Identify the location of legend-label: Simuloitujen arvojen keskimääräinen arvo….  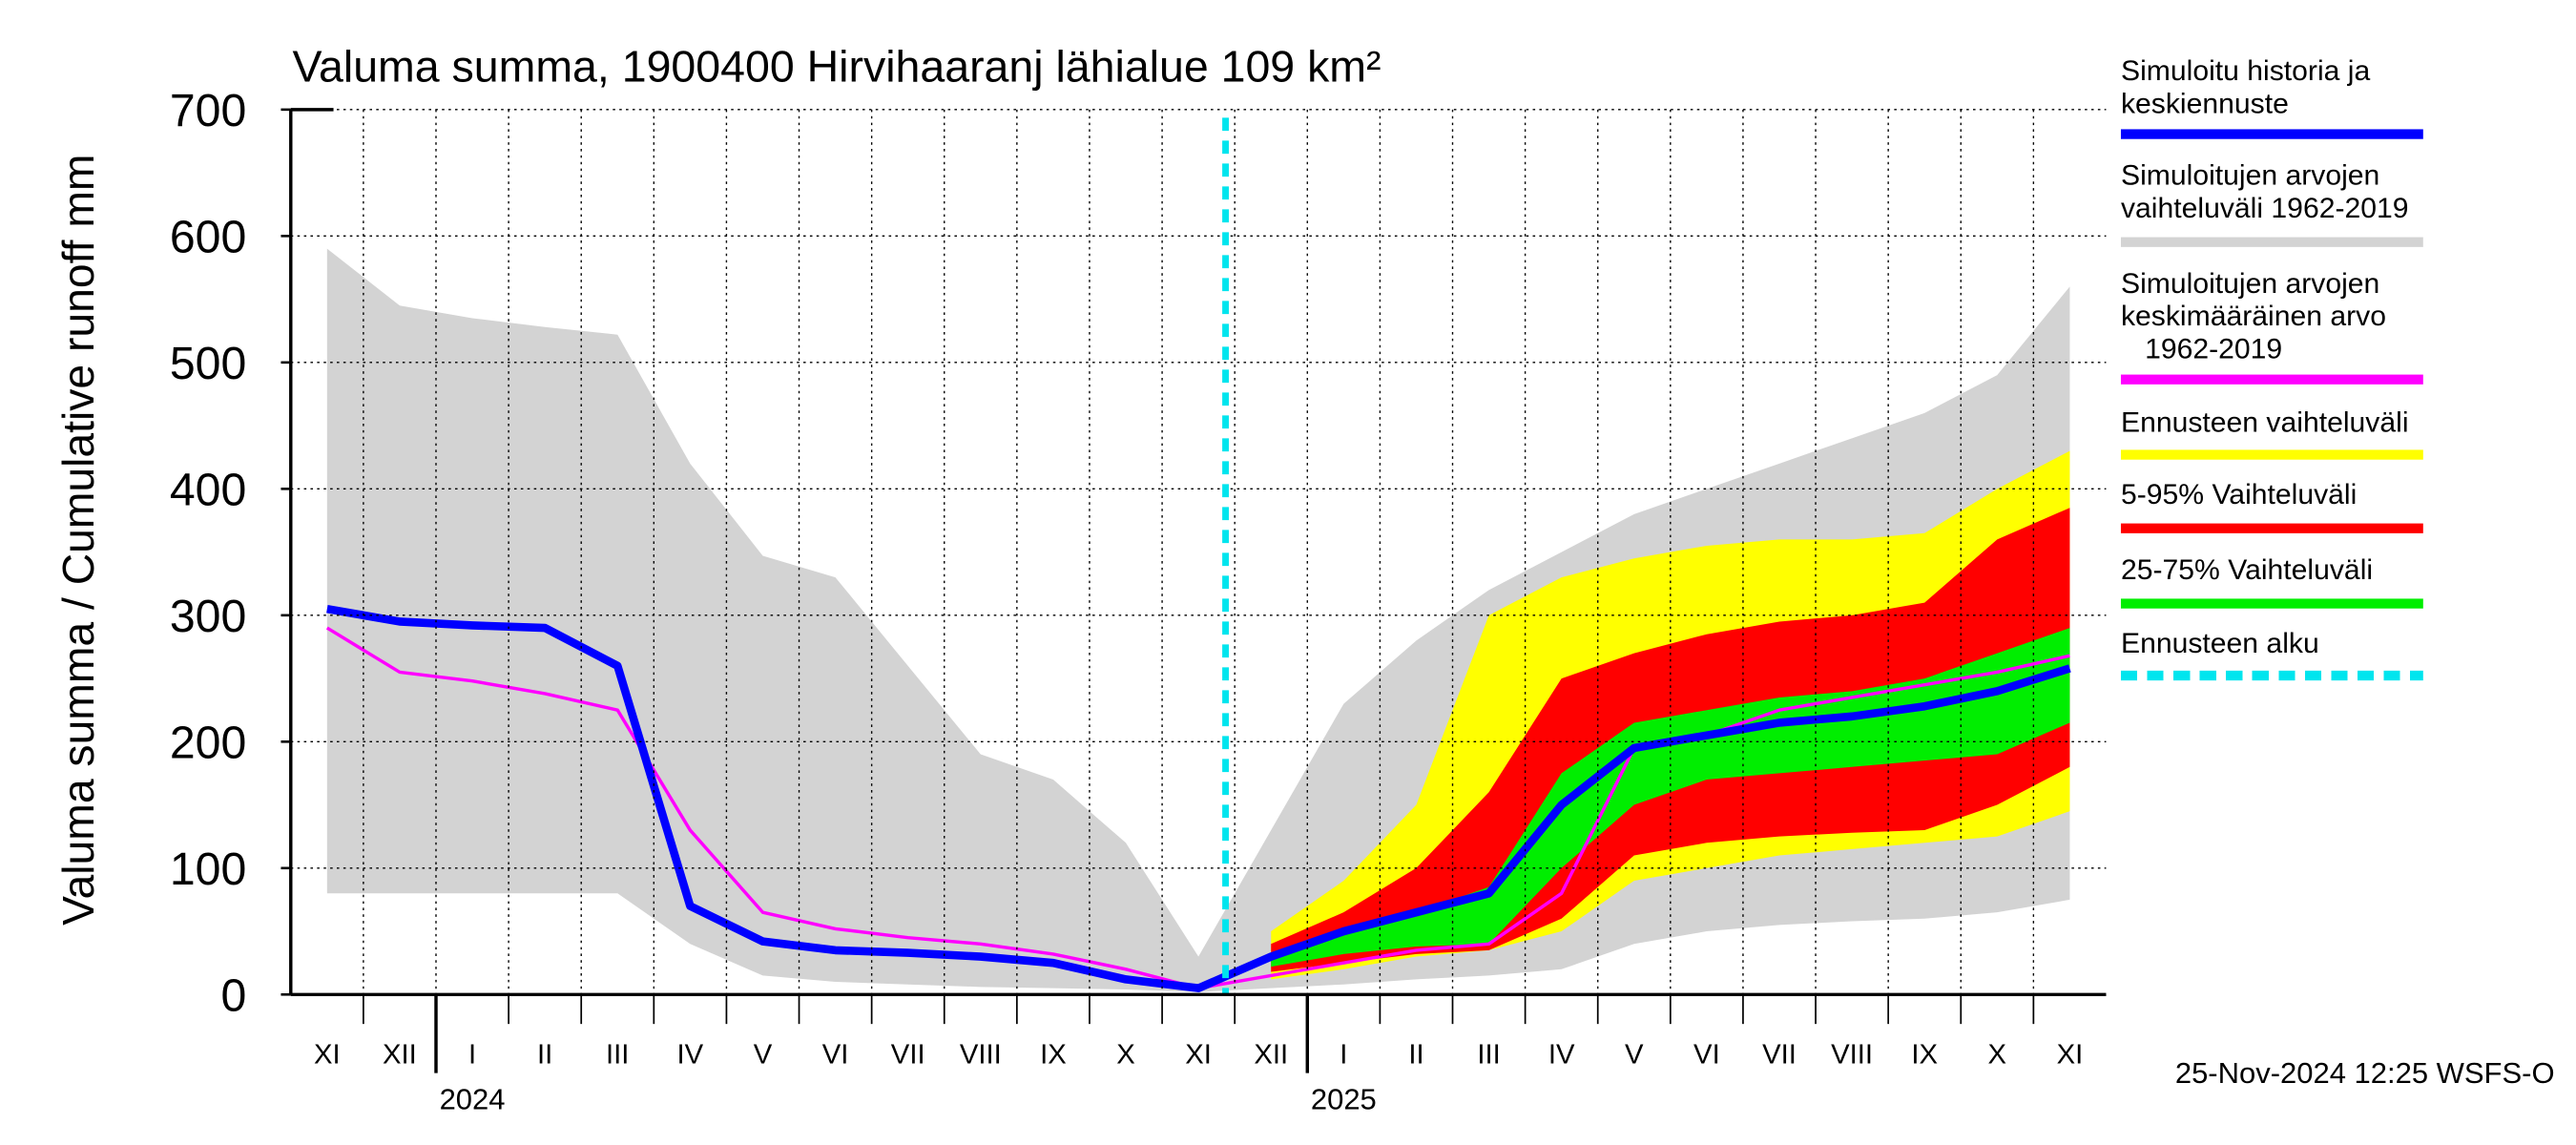
(2253, 315).